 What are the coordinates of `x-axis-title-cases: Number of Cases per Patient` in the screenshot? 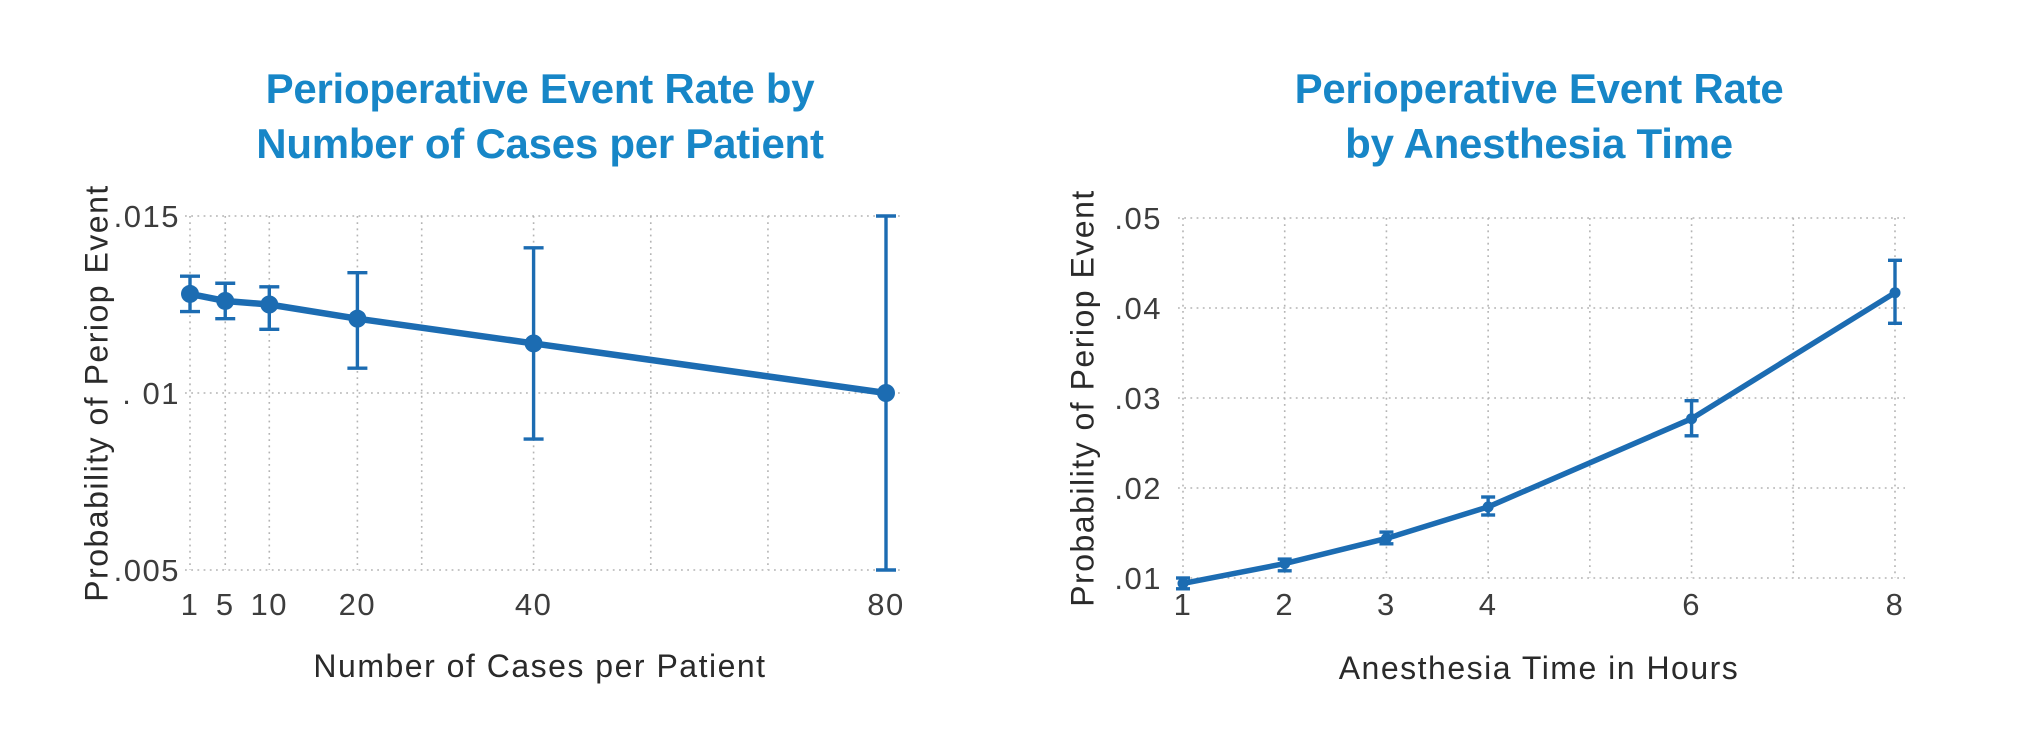 It's located at (540, 666).